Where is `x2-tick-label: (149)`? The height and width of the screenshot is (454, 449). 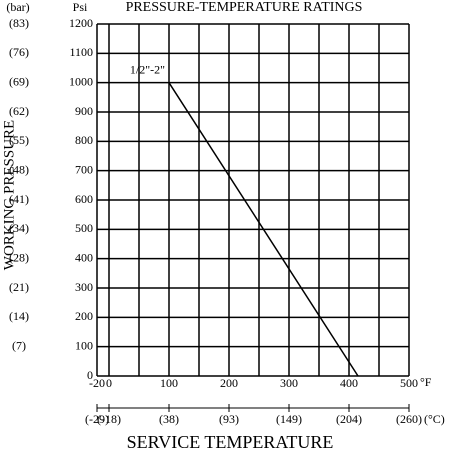
x2-tick-label: (149) is located at coordinates (289, 419).